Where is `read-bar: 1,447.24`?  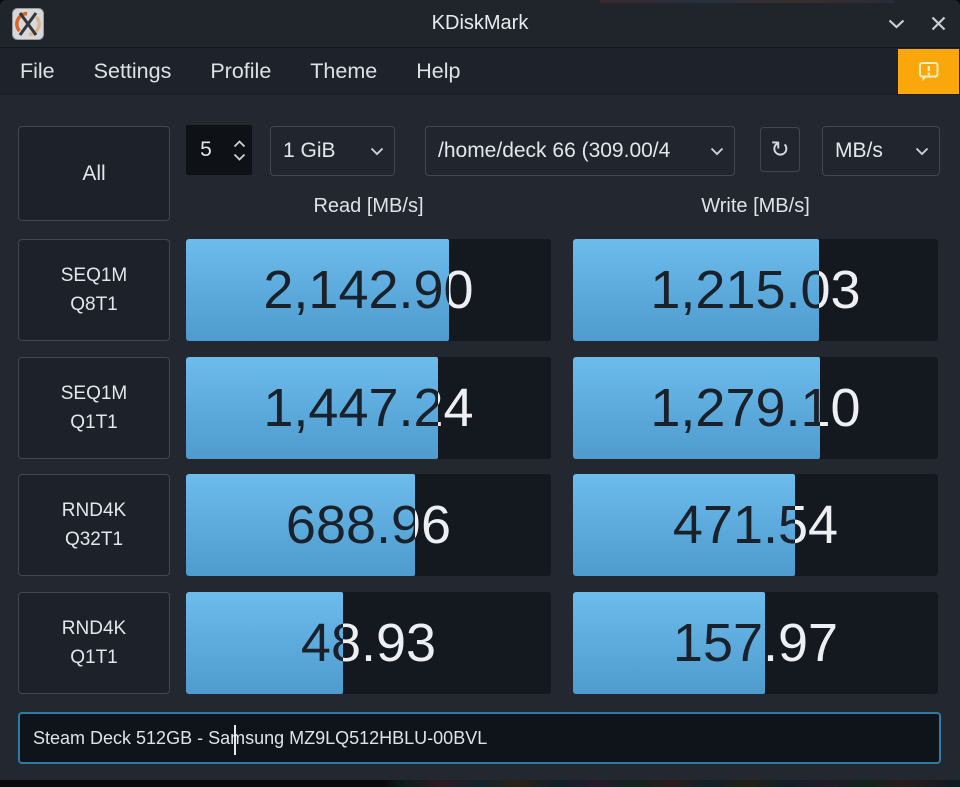
read-bar: 1,447.24 is located at coordinates (312, 408).